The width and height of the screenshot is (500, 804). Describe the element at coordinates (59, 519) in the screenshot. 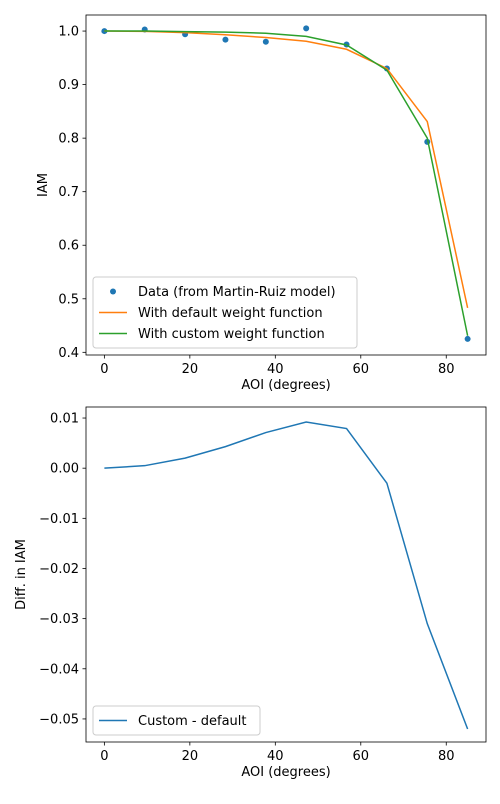

I see `y-tick-label: −0.01` at that location.